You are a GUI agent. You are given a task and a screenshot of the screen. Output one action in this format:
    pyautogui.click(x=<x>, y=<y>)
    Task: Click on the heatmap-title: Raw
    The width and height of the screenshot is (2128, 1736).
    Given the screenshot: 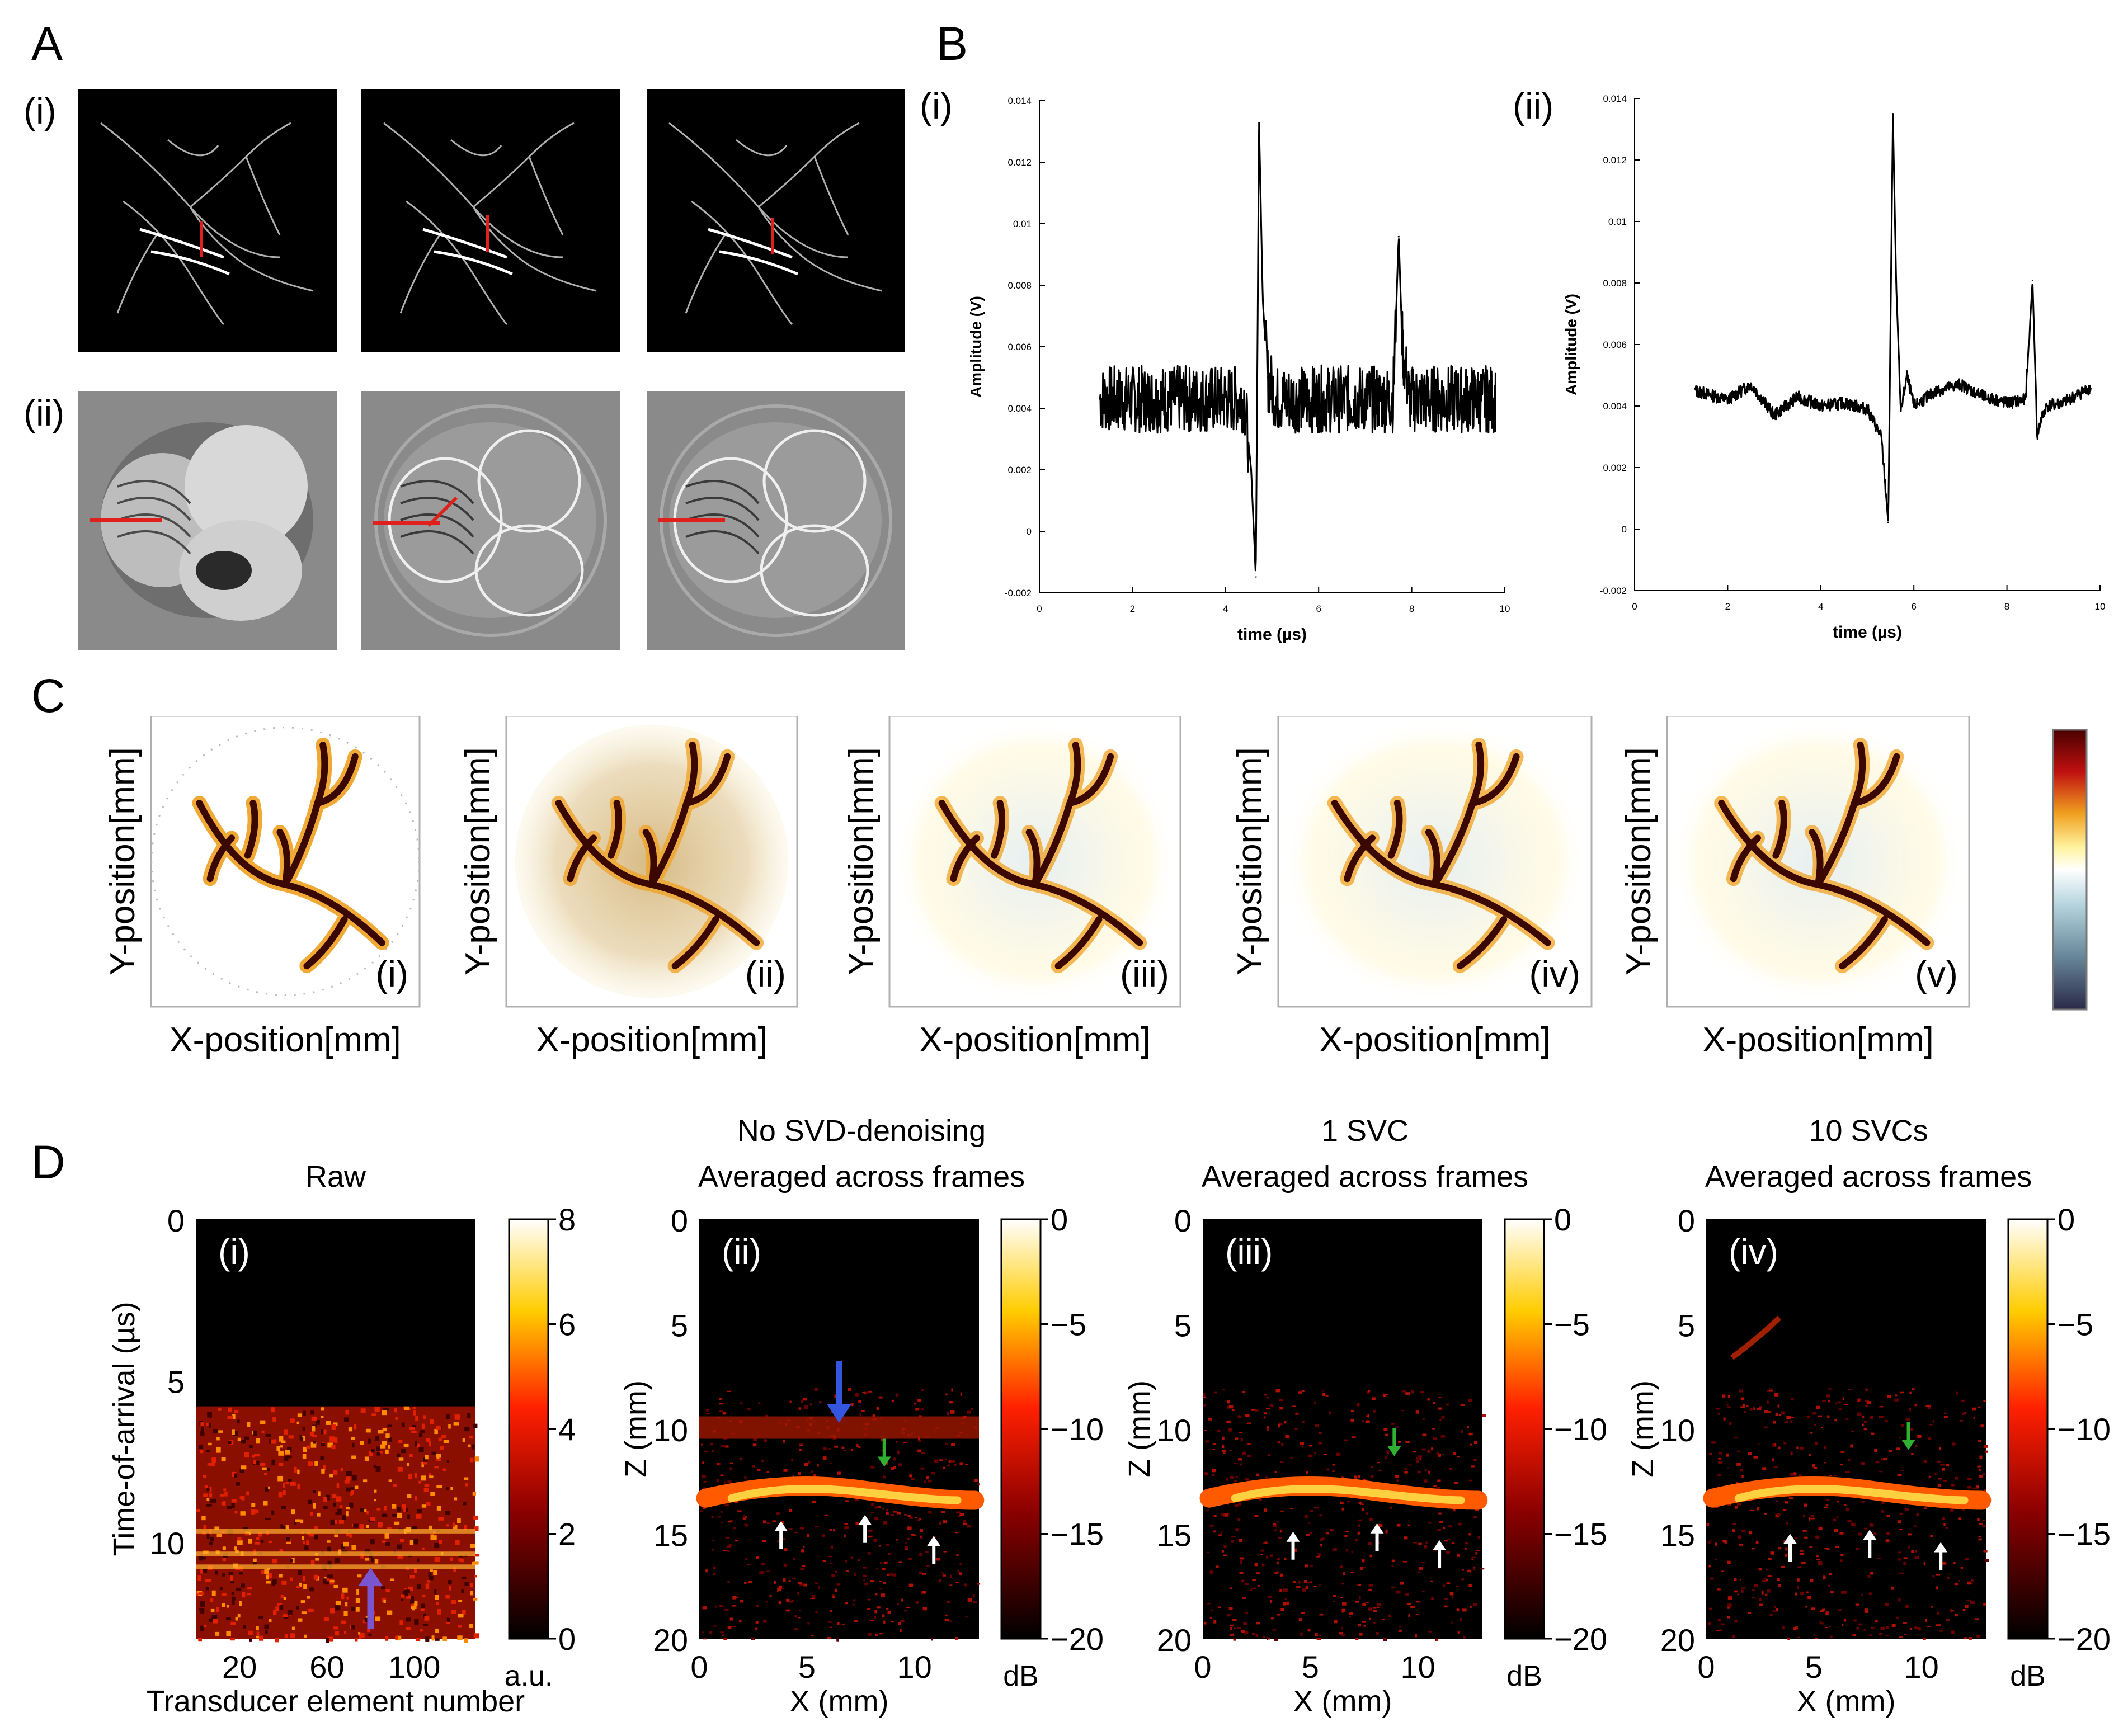 What is the action you would take?
    pyautogui.click(x=335, y=1177)
    